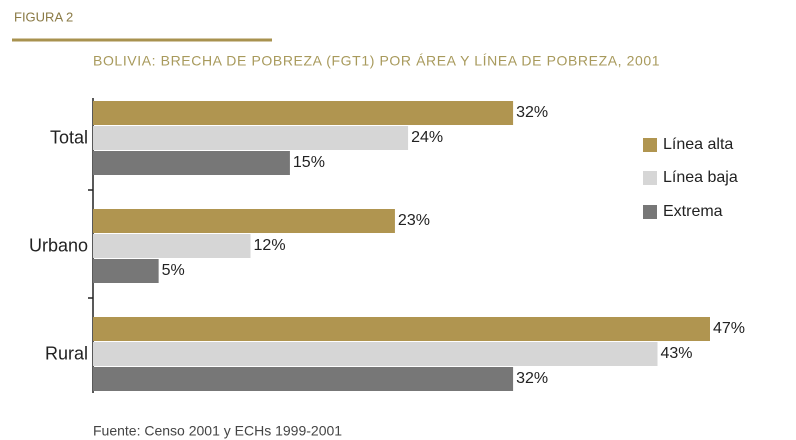 This screenshot has width=796, height=440. Describe the element at coordinates (698, 144) in the screenshot. I see `legend-label: Línea alta` at that location.